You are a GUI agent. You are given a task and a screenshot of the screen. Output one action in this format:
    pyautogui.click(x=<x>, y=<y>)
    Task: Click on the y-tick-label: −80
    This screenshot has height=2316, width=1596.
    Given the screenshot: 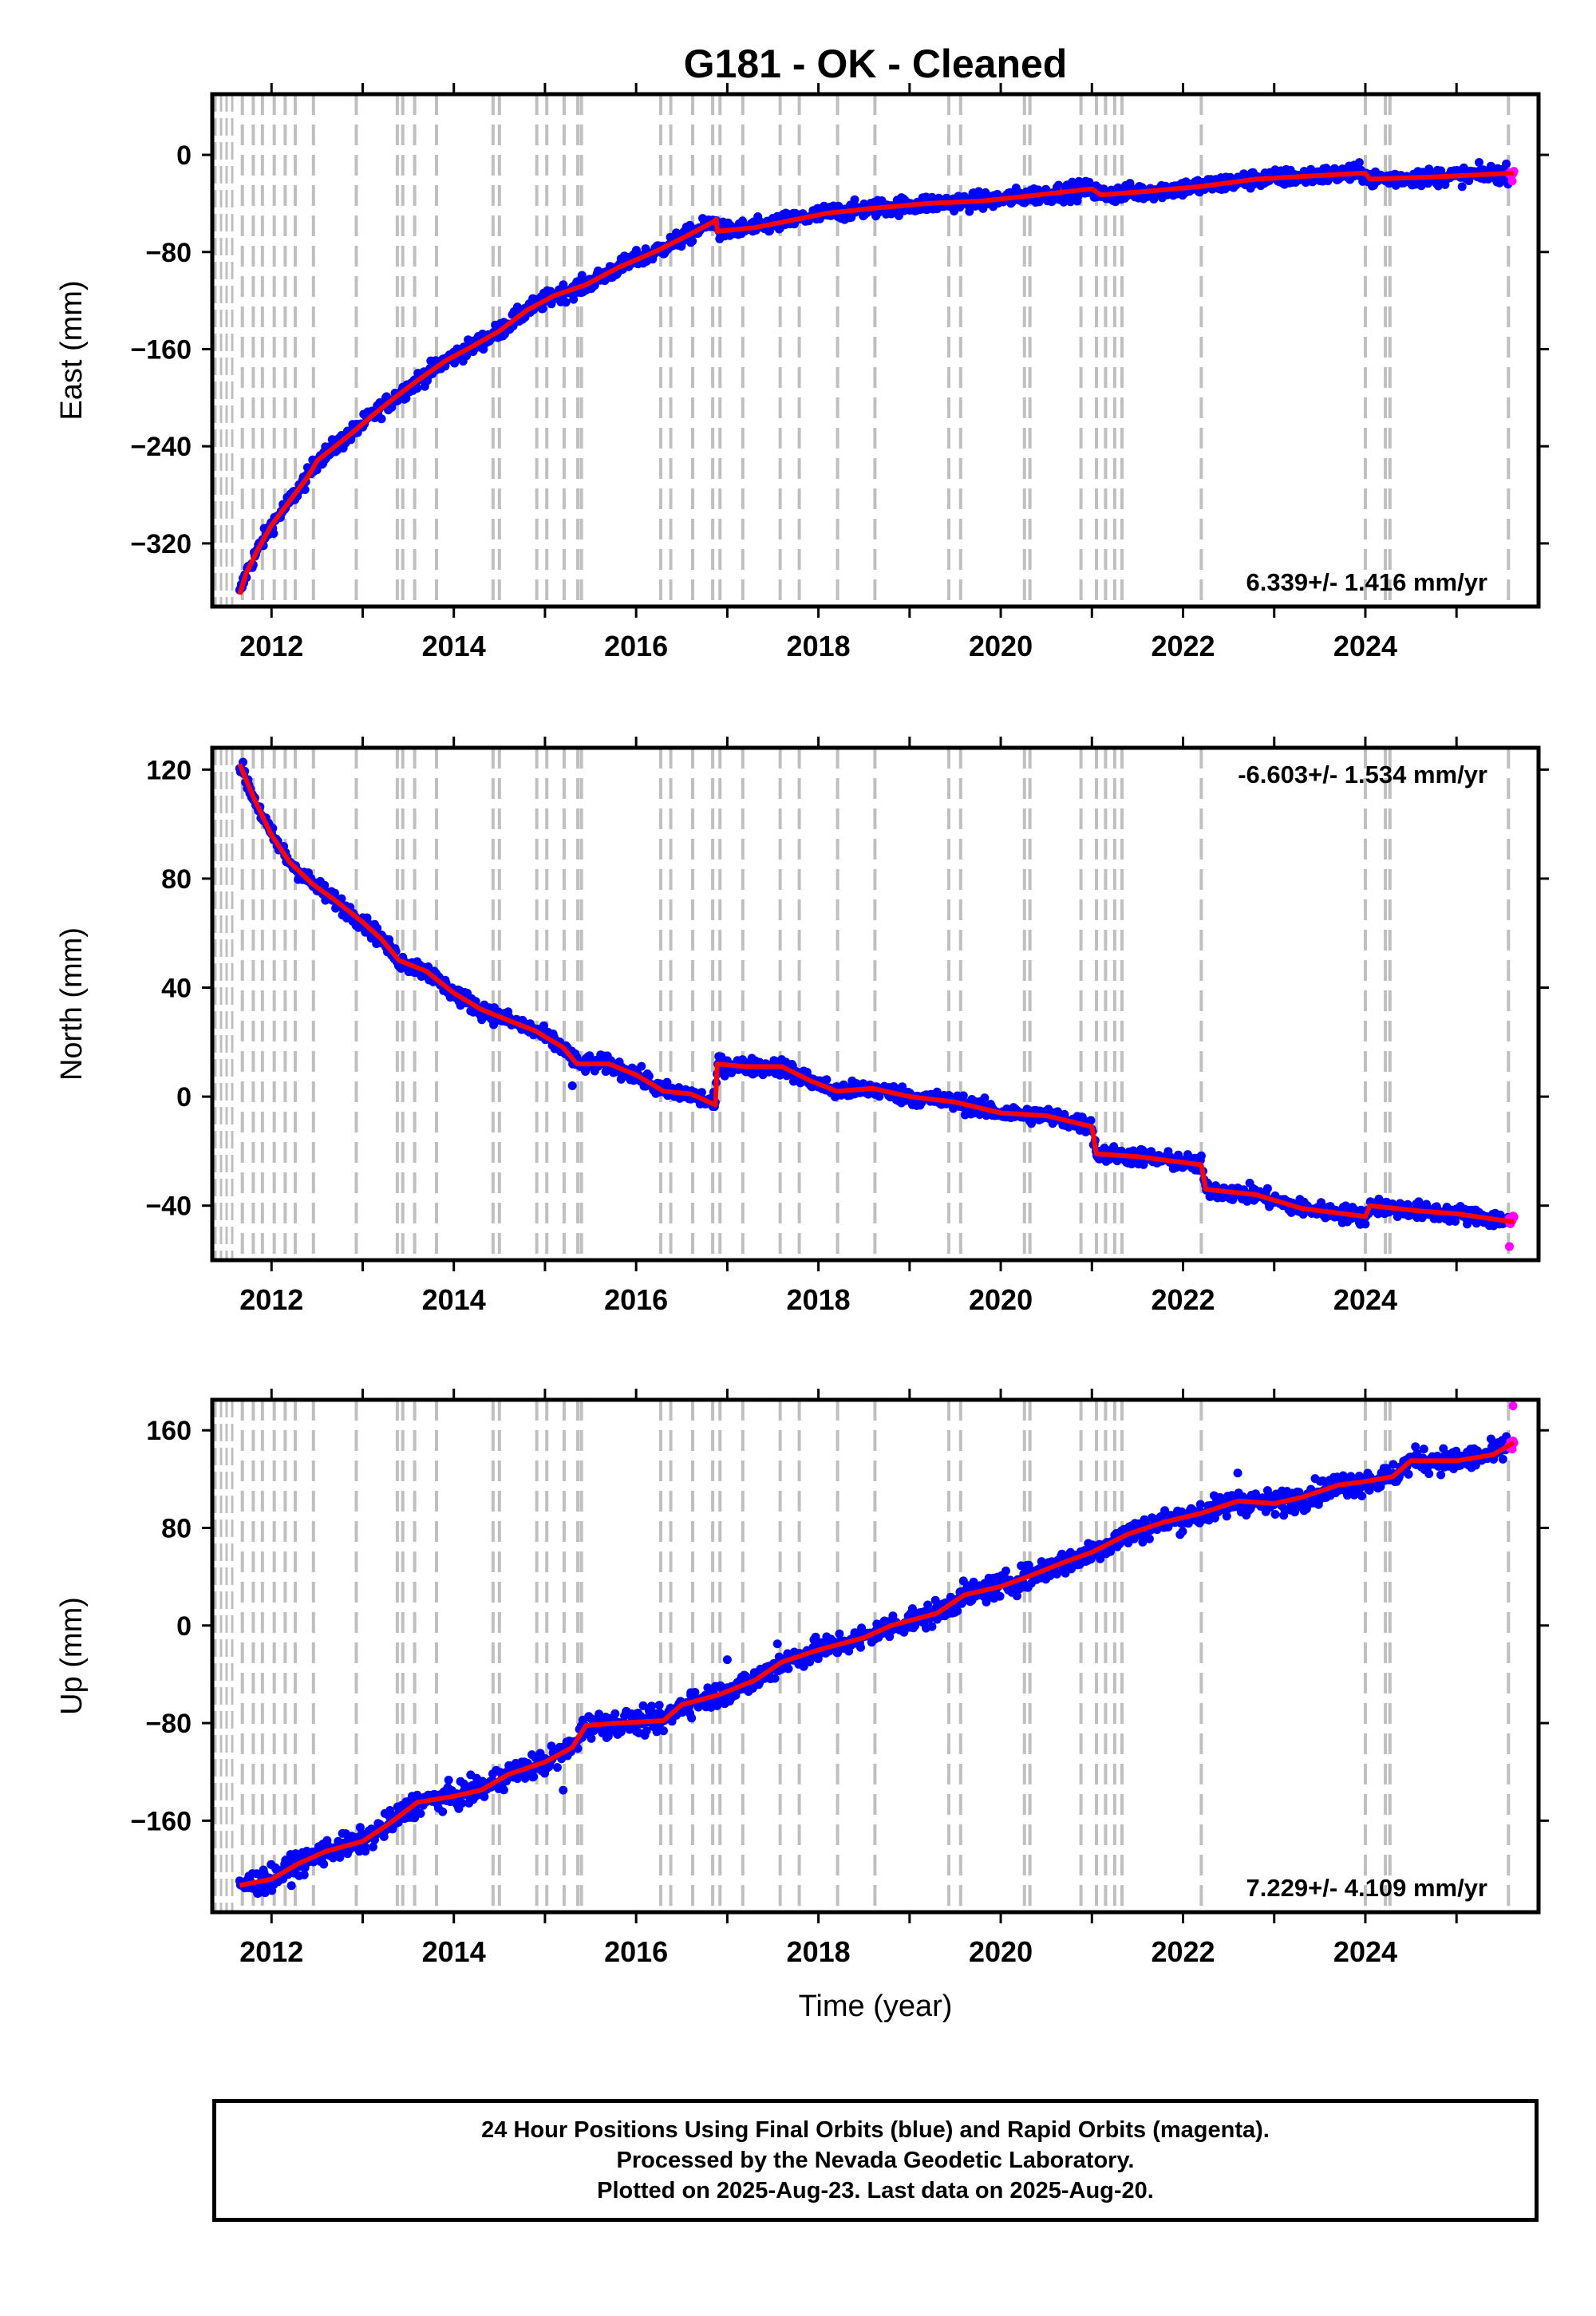 What is the action you would take?
    pyautogui.click(x=168, y=1724)
    